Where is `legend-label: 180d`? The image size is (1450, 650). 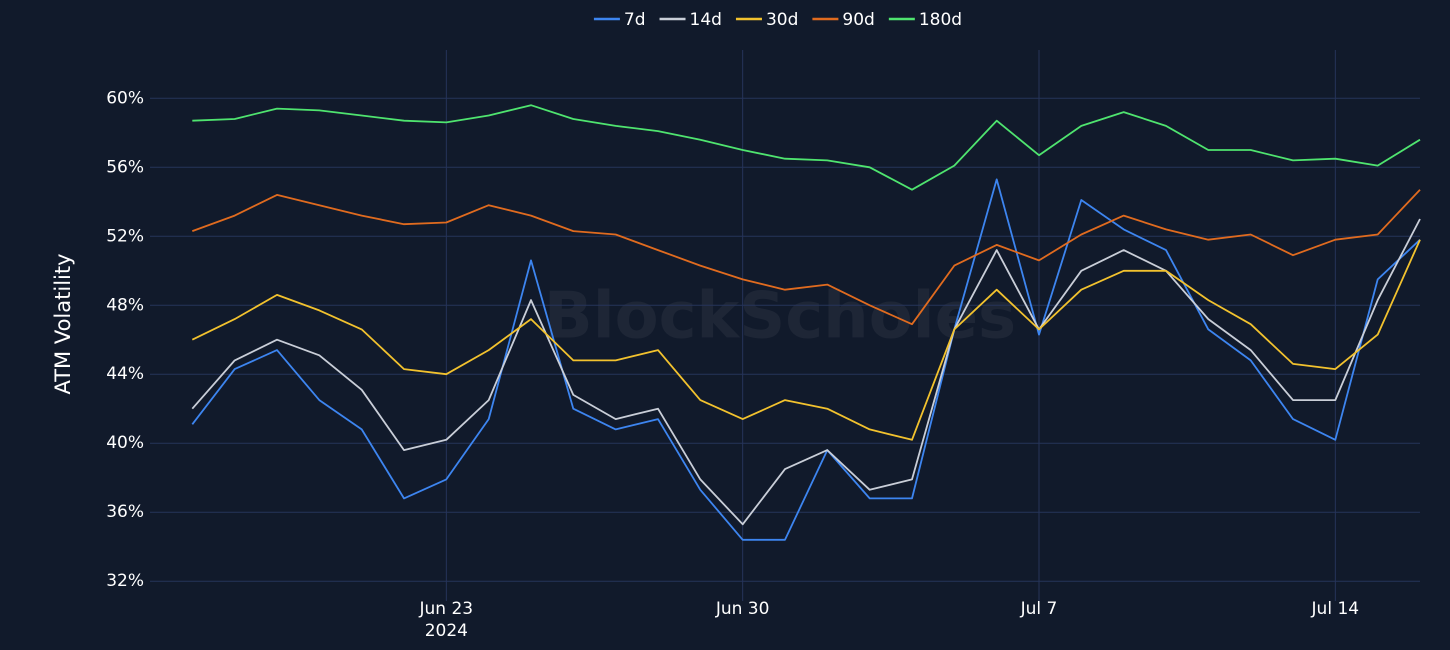 legend-label: 180d is located at coordinates (940, 20).